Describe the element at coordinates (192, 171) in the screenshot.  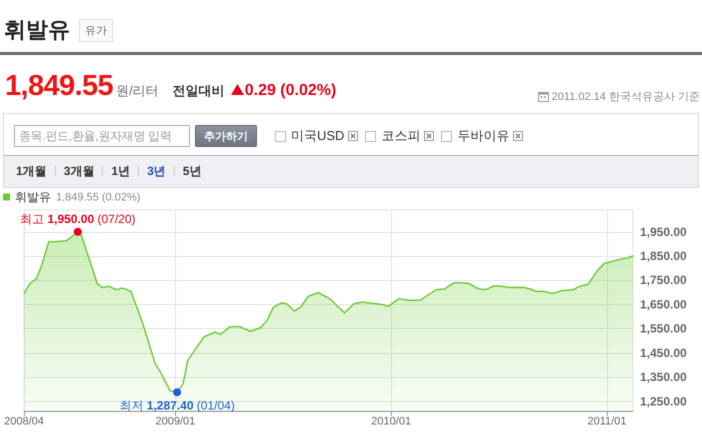
I see `text: 5년` at that location.